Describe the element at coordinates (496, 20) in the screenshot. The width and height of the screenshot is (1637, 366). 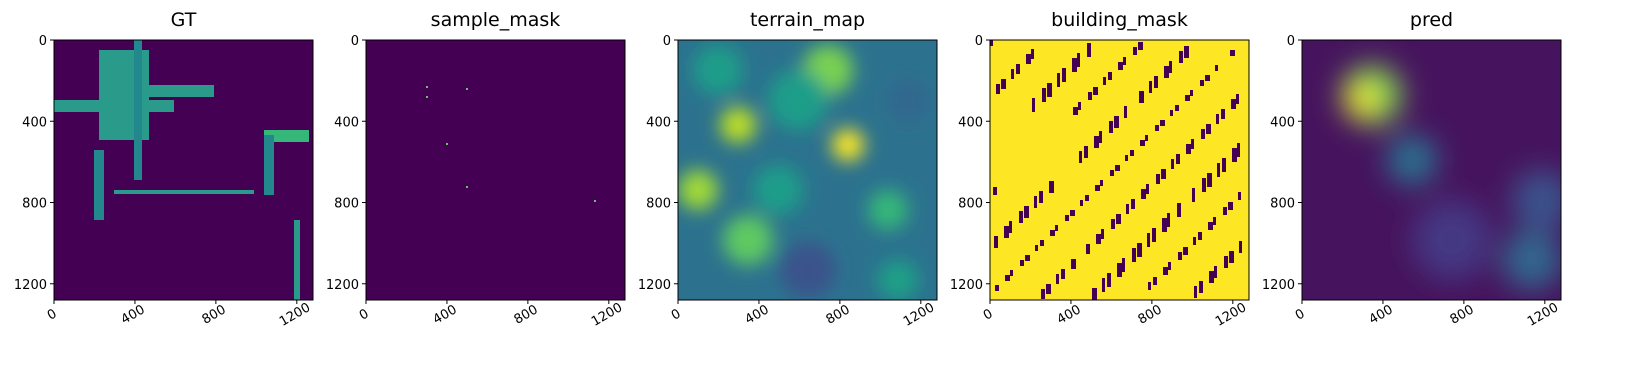
I see `subplot-title: sample_mask` at that location.